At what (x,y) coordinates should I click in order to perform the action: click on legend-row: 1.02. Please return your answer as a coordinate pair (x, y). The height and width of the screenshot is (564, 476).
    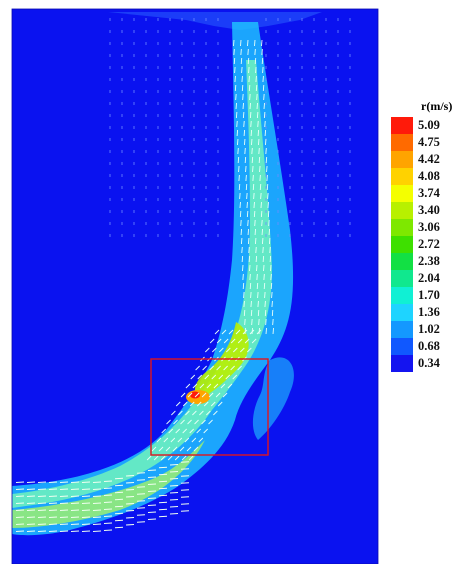
    Looking at the image, I should click on (431, 329).